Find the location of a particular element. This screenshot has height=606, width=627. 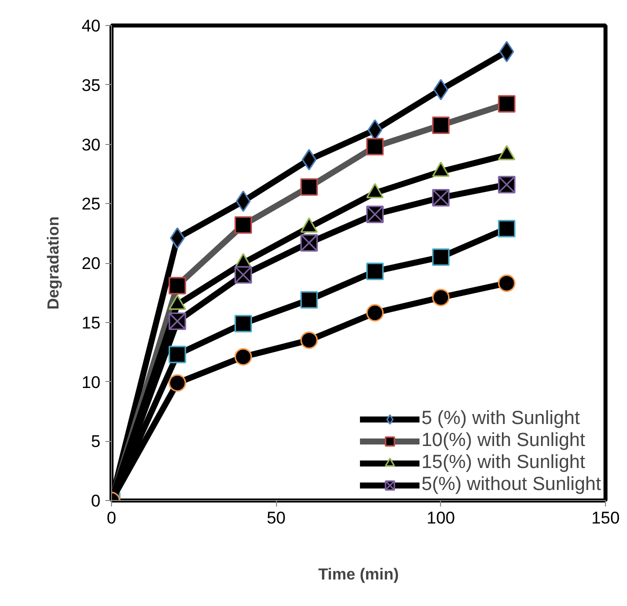

y-axis-title: Degradation is located at coordinates (54, 263).